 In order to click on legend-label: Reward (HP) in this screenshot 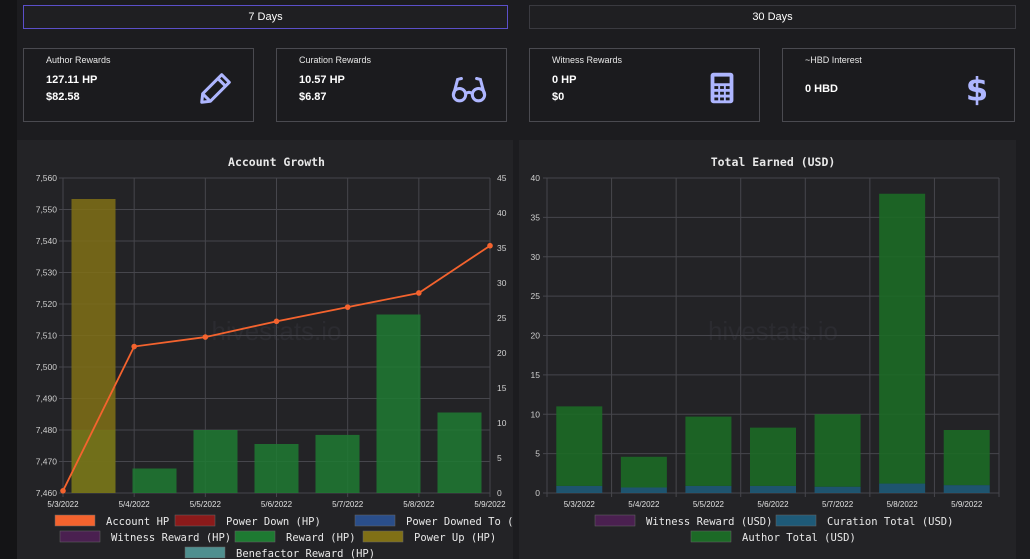, I will do `click(321, 538)`.